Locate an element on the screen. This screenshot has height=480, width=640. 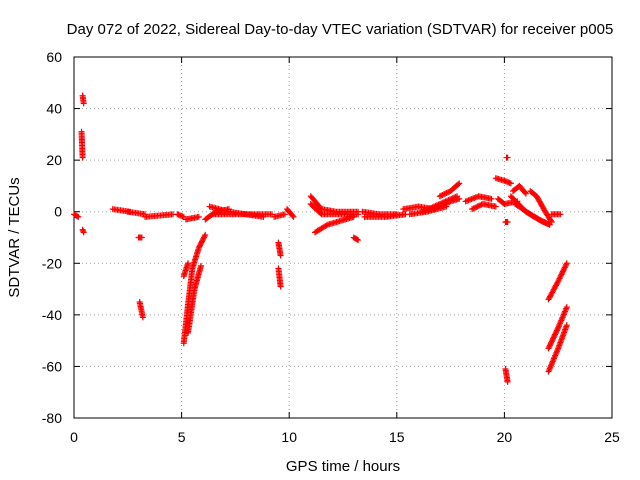
y-tick-label: -40 is located at coordinates (52, 315).